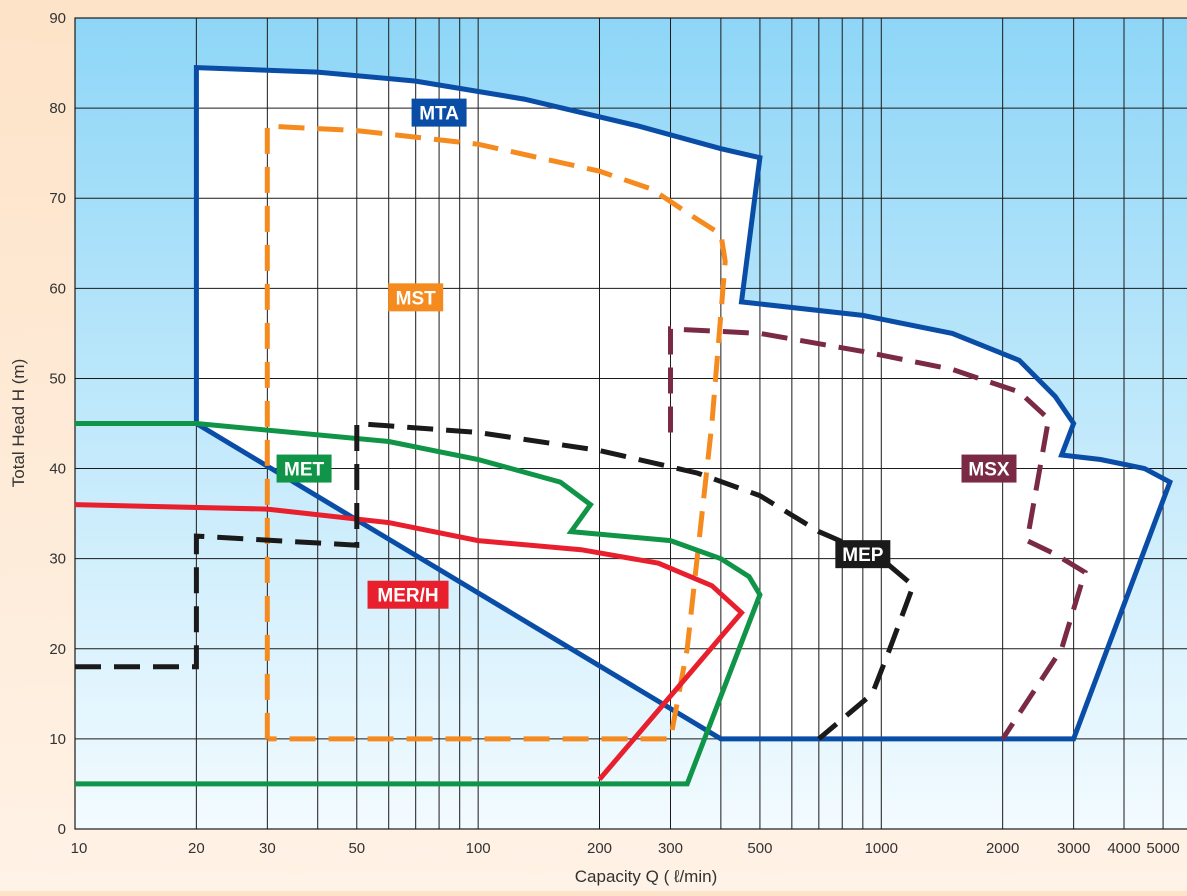 The width and height of the screenshot is (1187, 896). What do you see at coordinates (57, 739) in the screenshot?
I see `y-tick-label: 10` at bounding box center [57, 739].